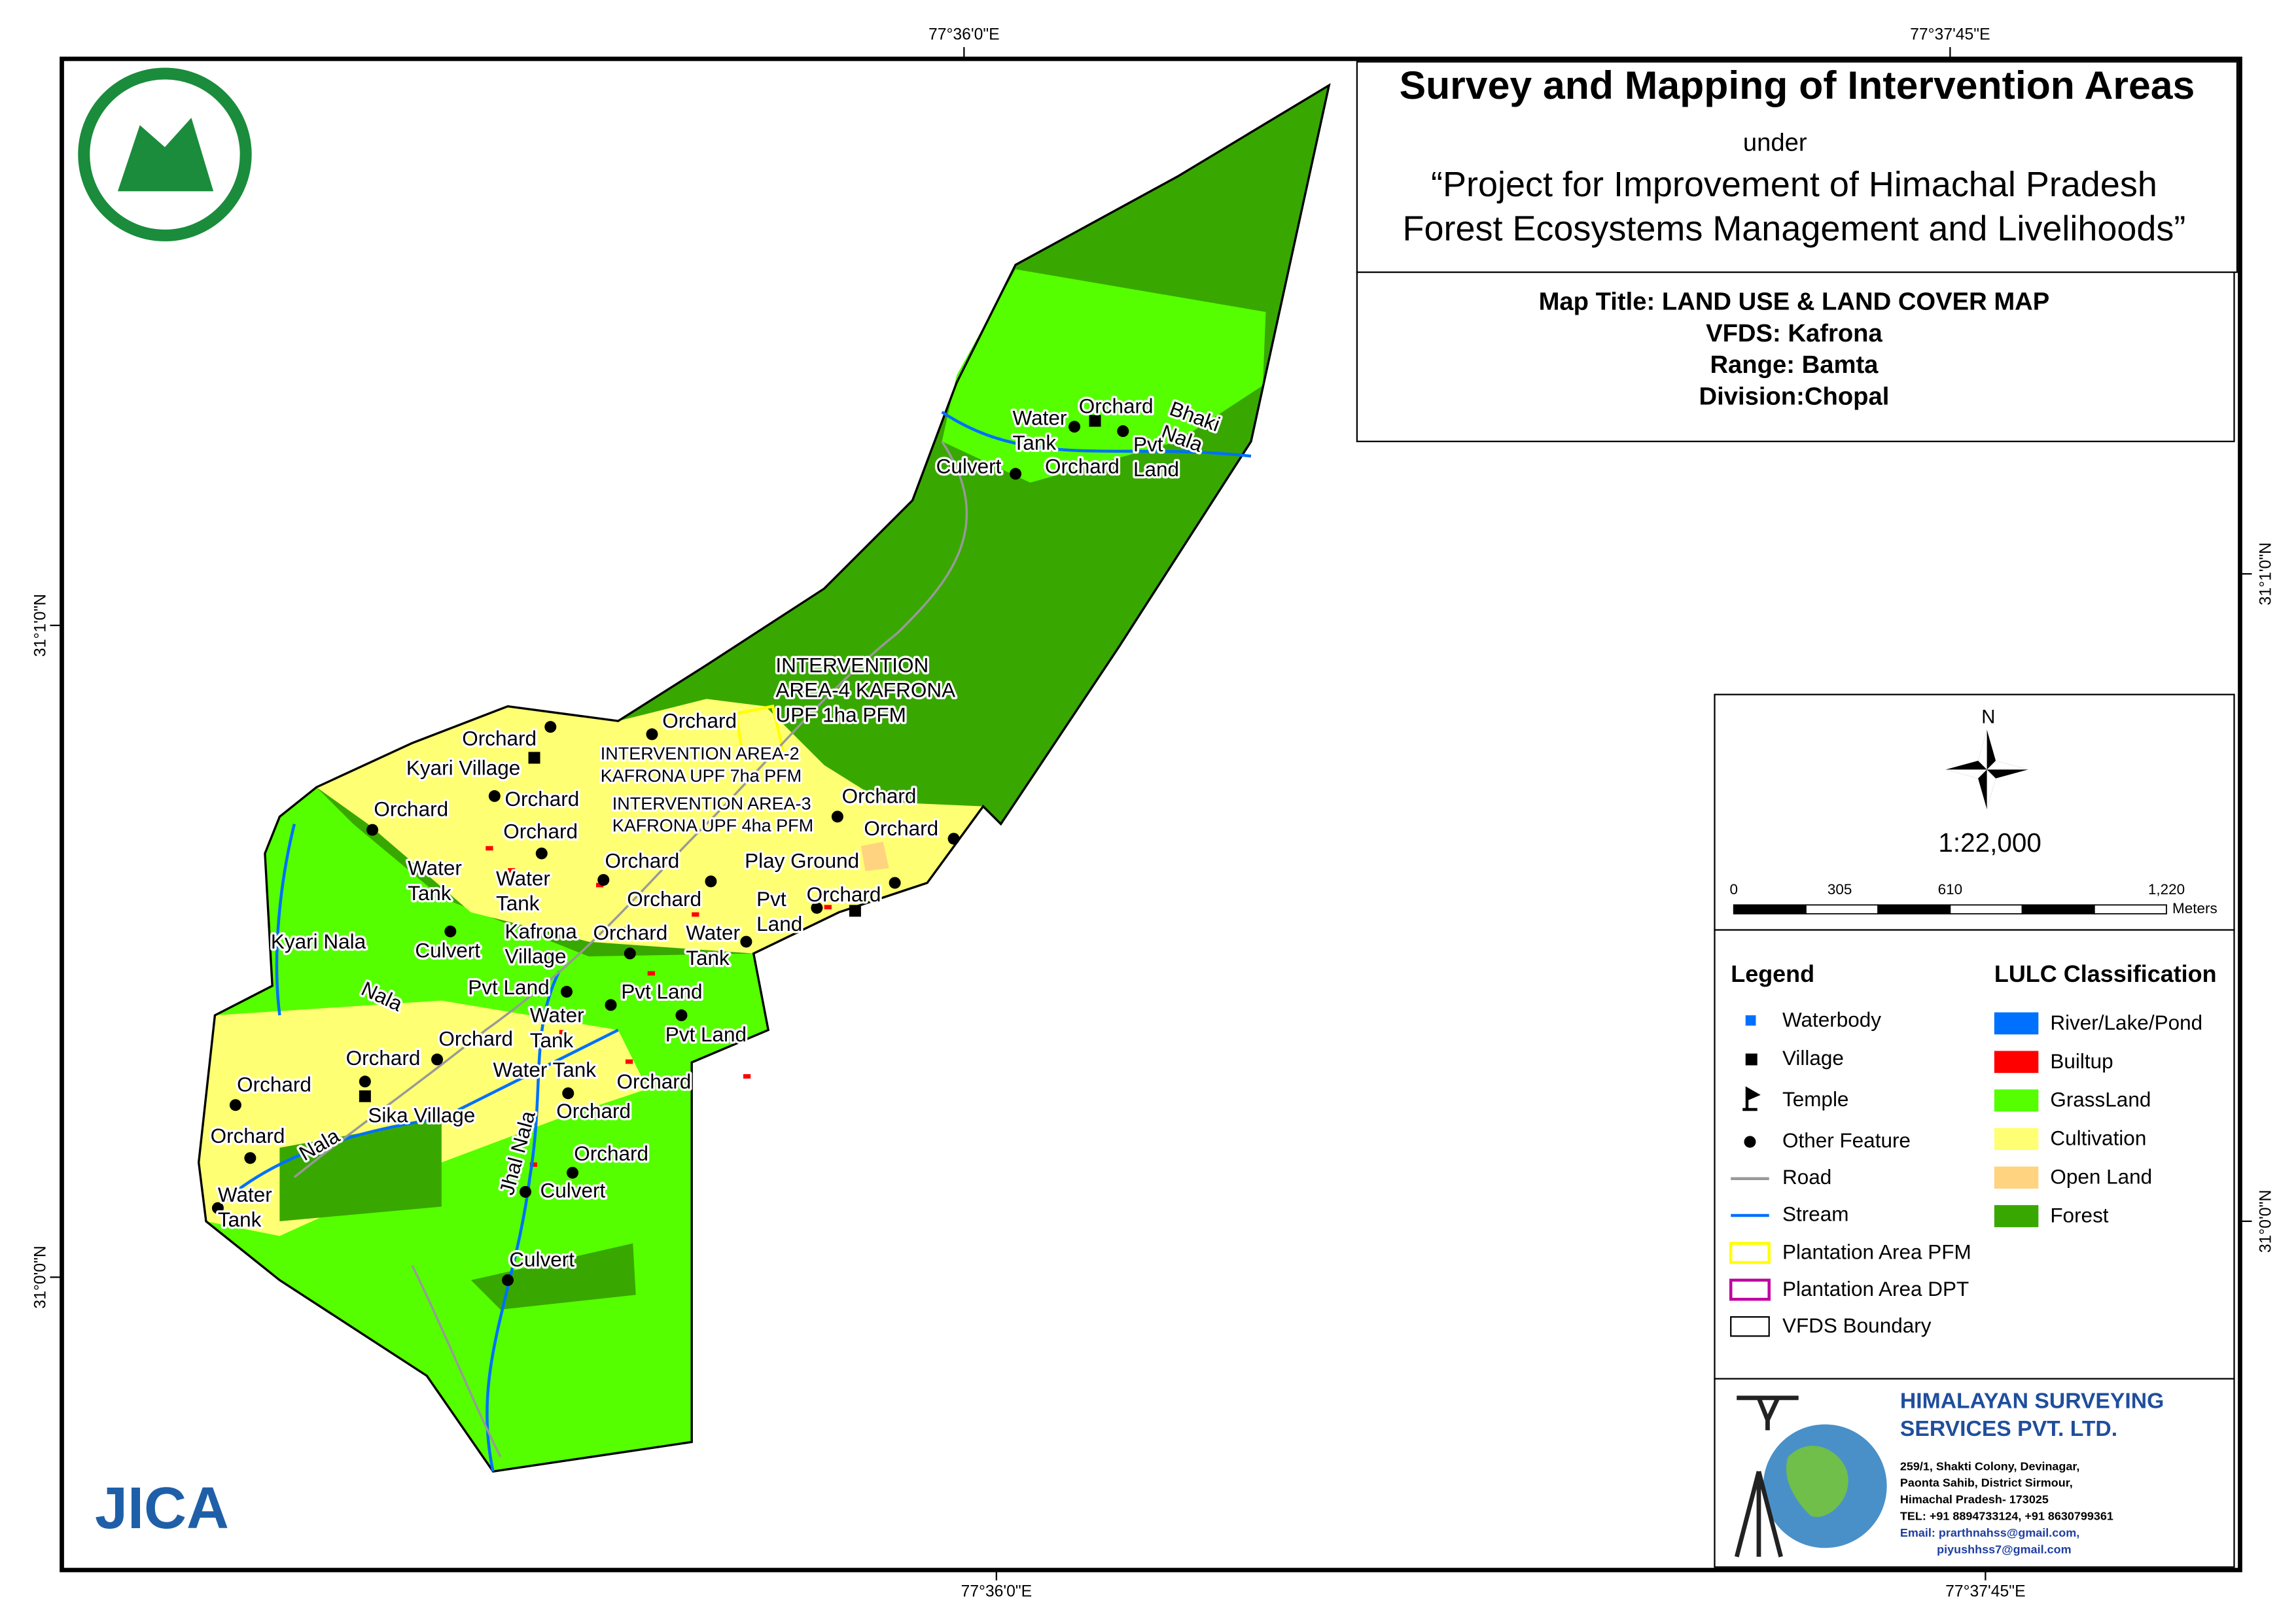 This screenshot has height=1623, width=2296. I want to click on lulc-title: LULC Classification, so click(2105, 974).